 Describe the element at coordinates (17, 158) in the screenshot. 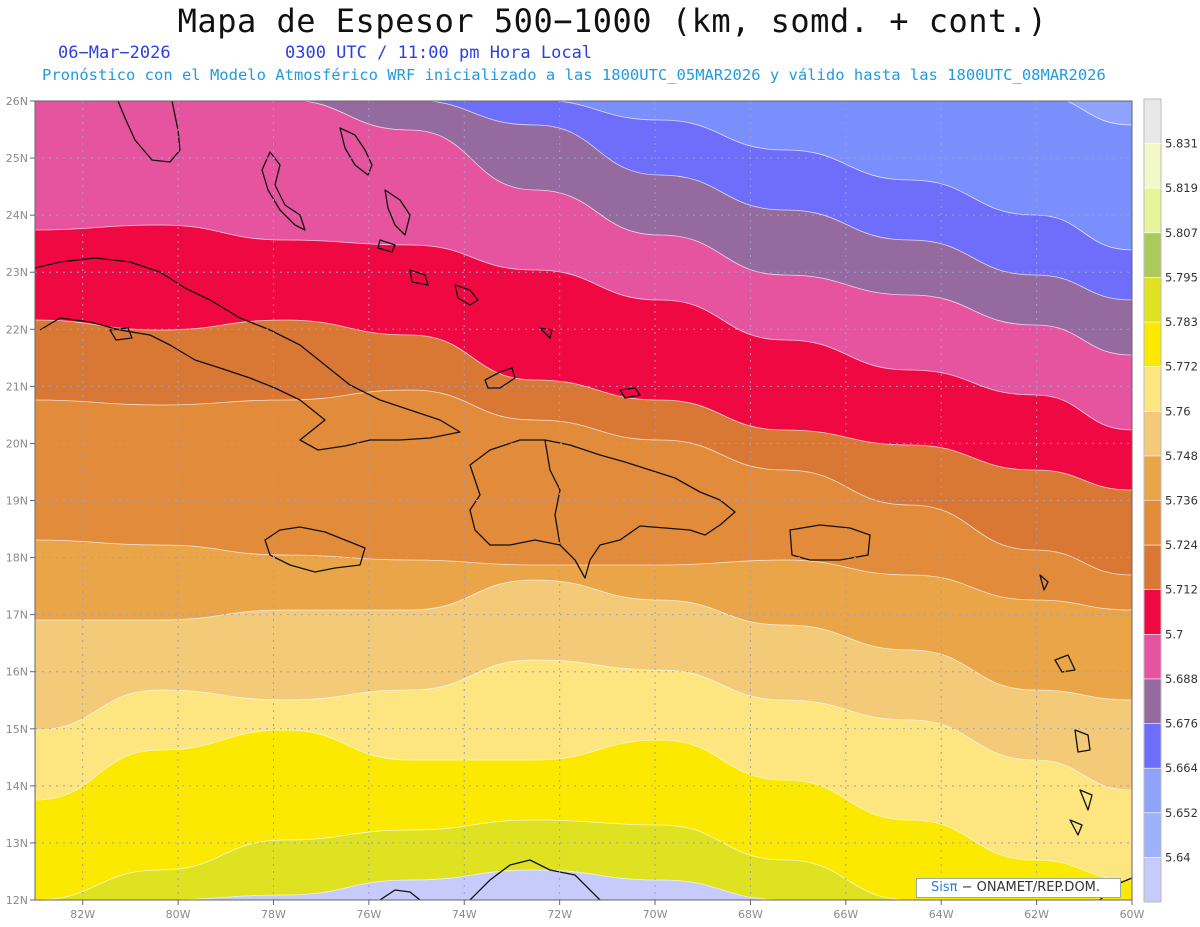

I see `latitude-label: 25N` at that location.